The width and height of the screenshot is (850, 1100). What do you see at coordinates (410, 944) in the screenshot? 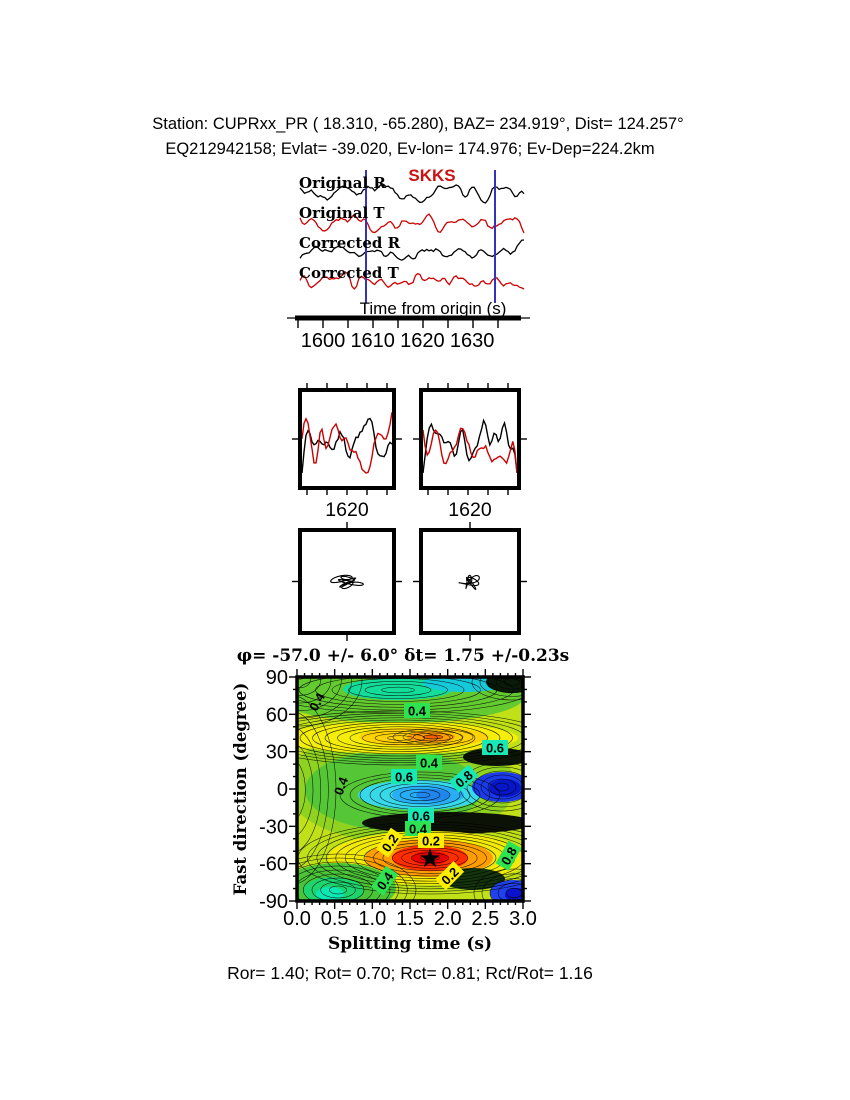
I see `contour-xlabel: Splitting time (s)` at bounding box center [410, 944].